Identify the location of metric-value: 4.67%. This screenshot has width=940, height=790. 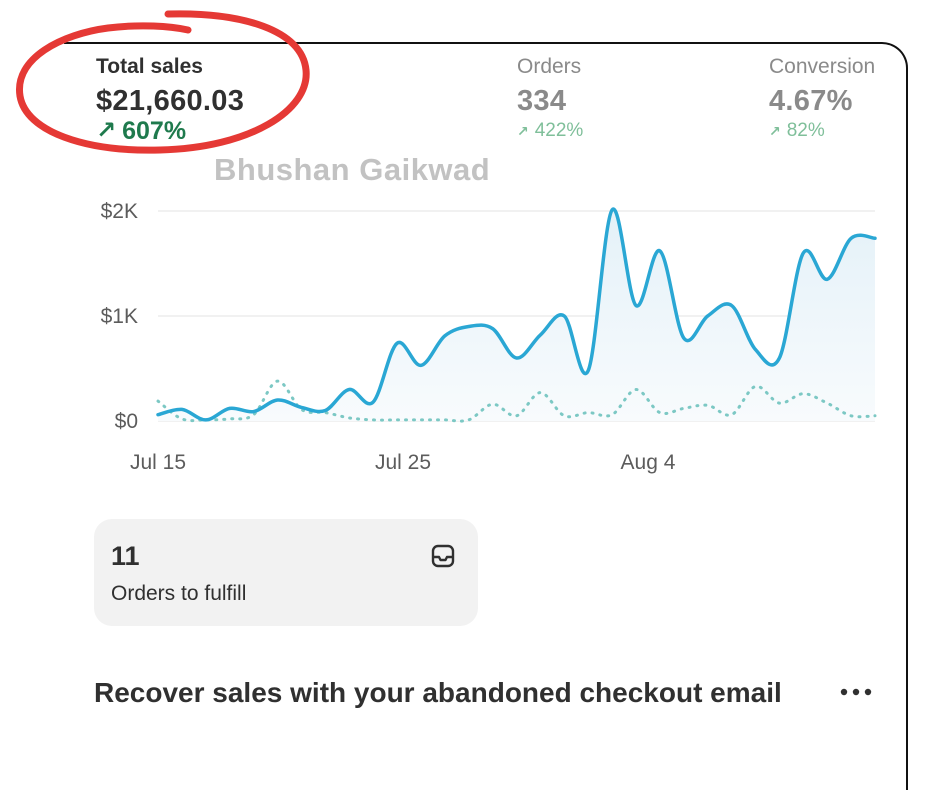
(811, 101).